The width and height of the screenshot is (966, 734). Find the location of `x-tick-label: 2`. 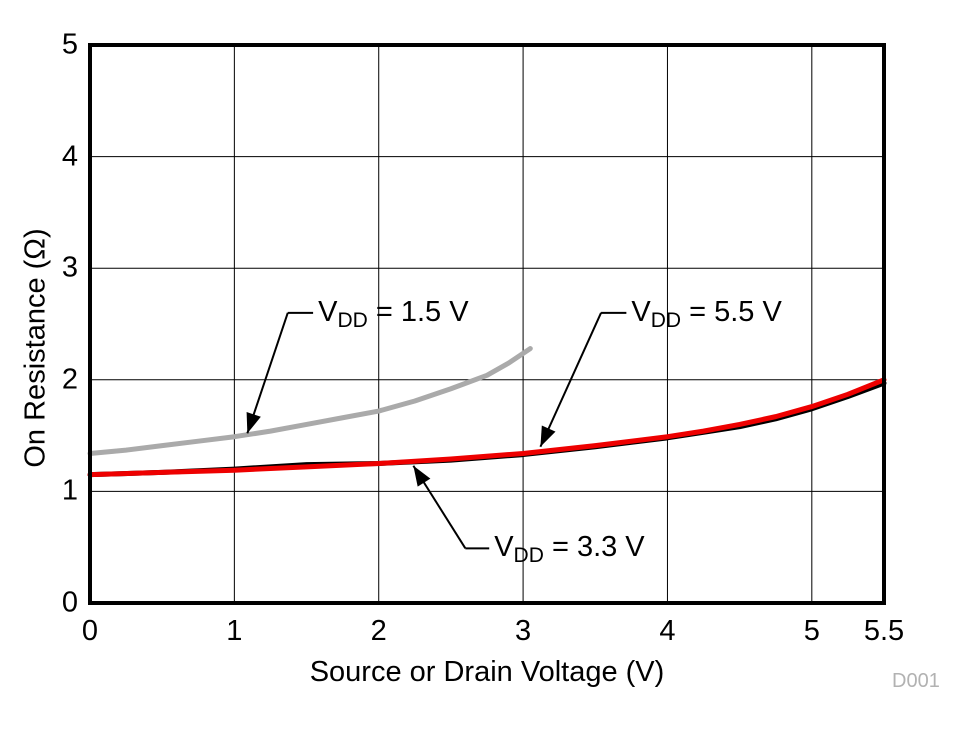

x-tick-label: 2 is located at coordinates (378, 631).